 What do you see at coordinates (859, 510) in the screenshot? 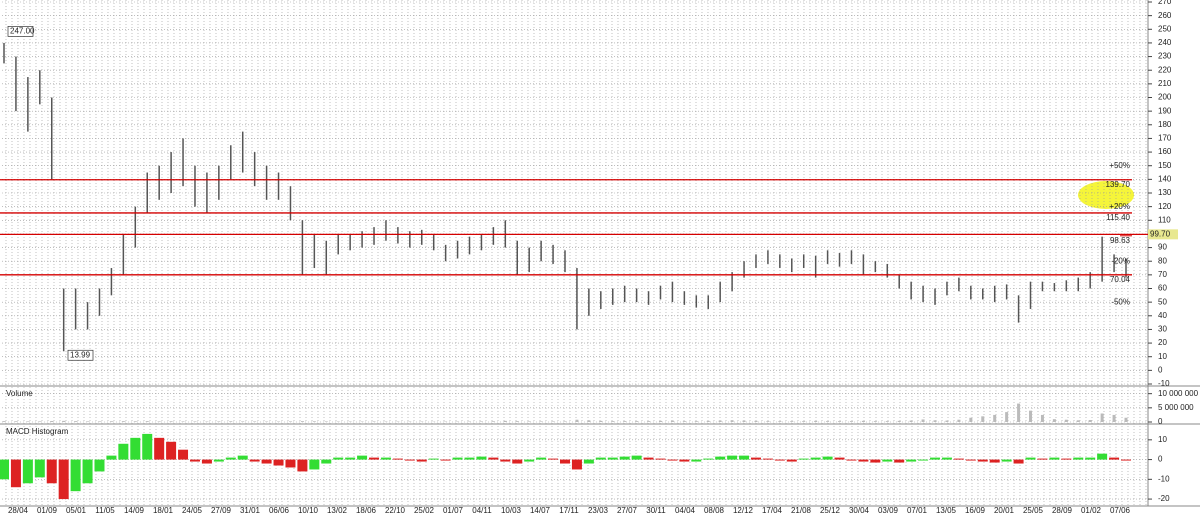
I see `x-tick-label: 30/04` at bounding box center [859, 510].